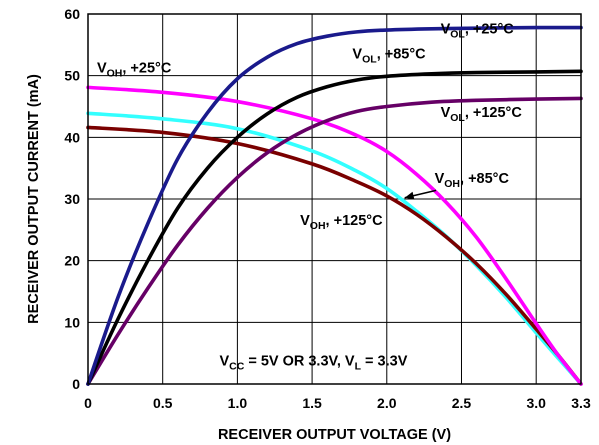 This screenshot has width=599, height=445. What do you see at coordinates (163, 403) in the screenshot?
I see `x-tick-label: 0.5` at bounding box center [163, 403].